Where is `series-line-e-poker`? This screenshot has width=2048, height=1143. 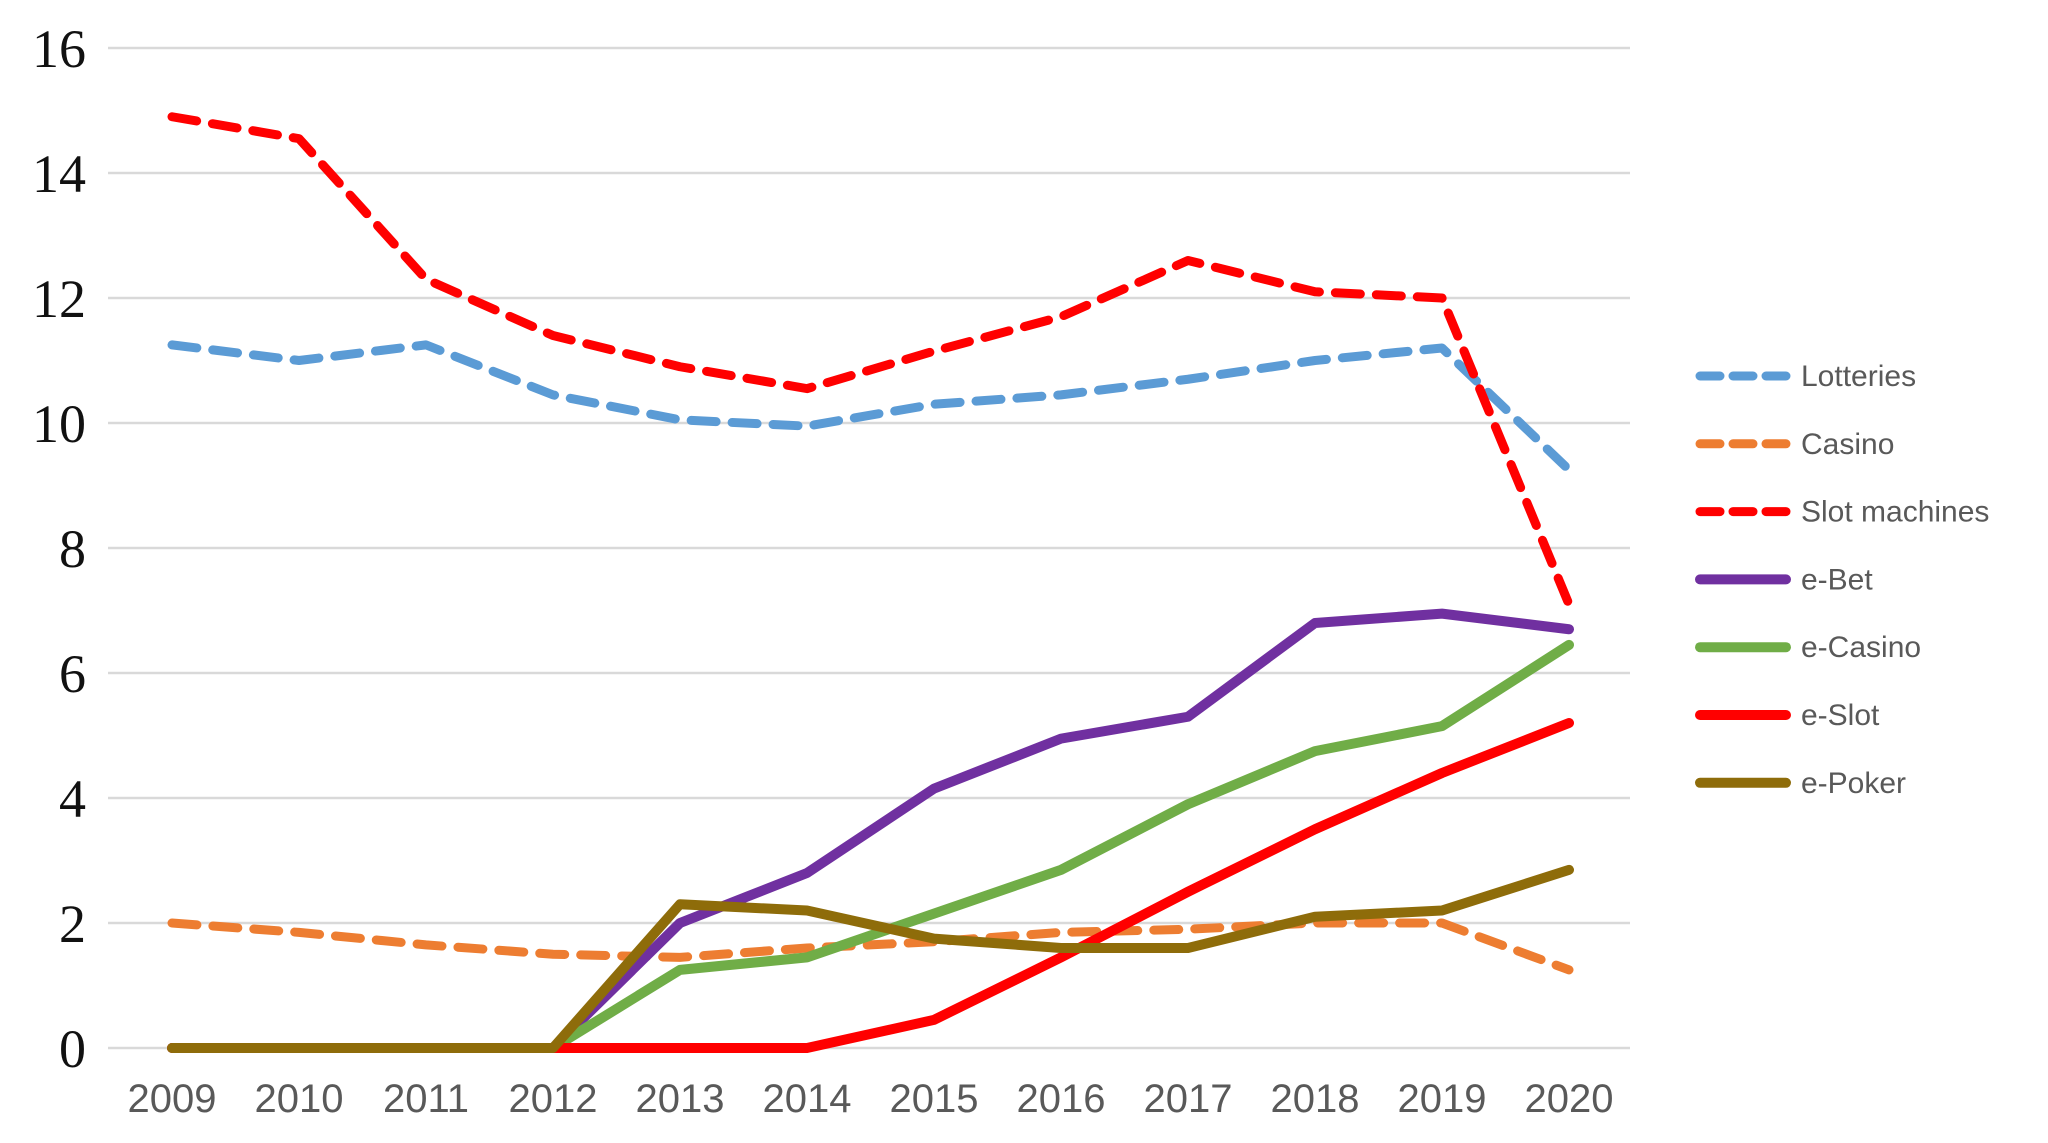
series-line-e-poker is located at coordinates (870, 958).